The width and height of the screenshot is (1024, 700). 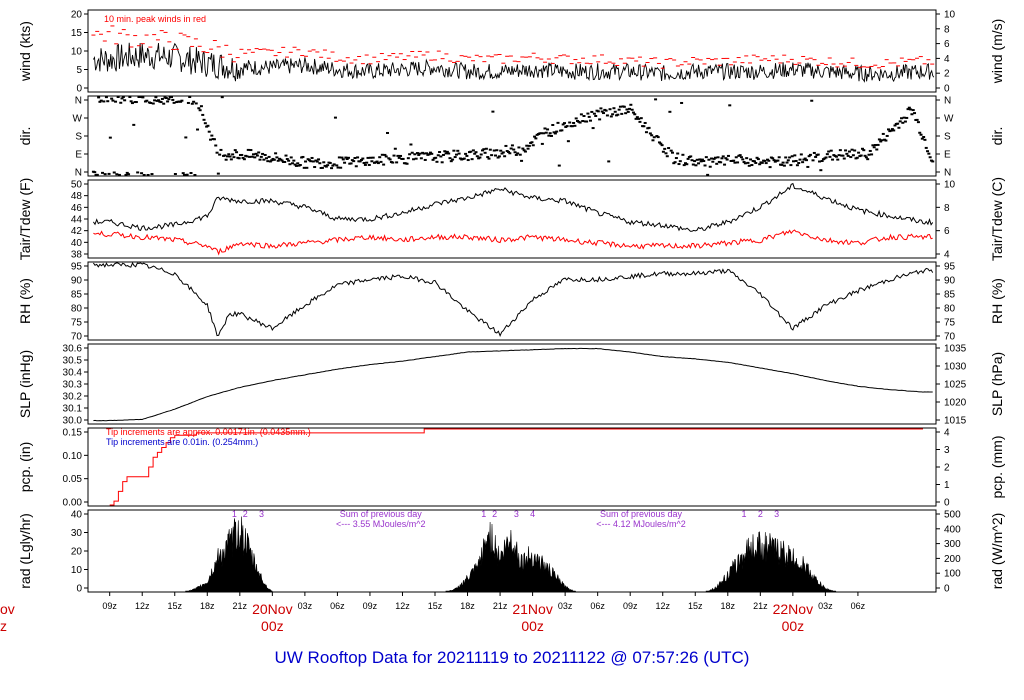 What do you see at coordinates (947, 589) in the screenshot?
I see `y-tick-label-right-rad: 0` at bounding box center [947, 589].